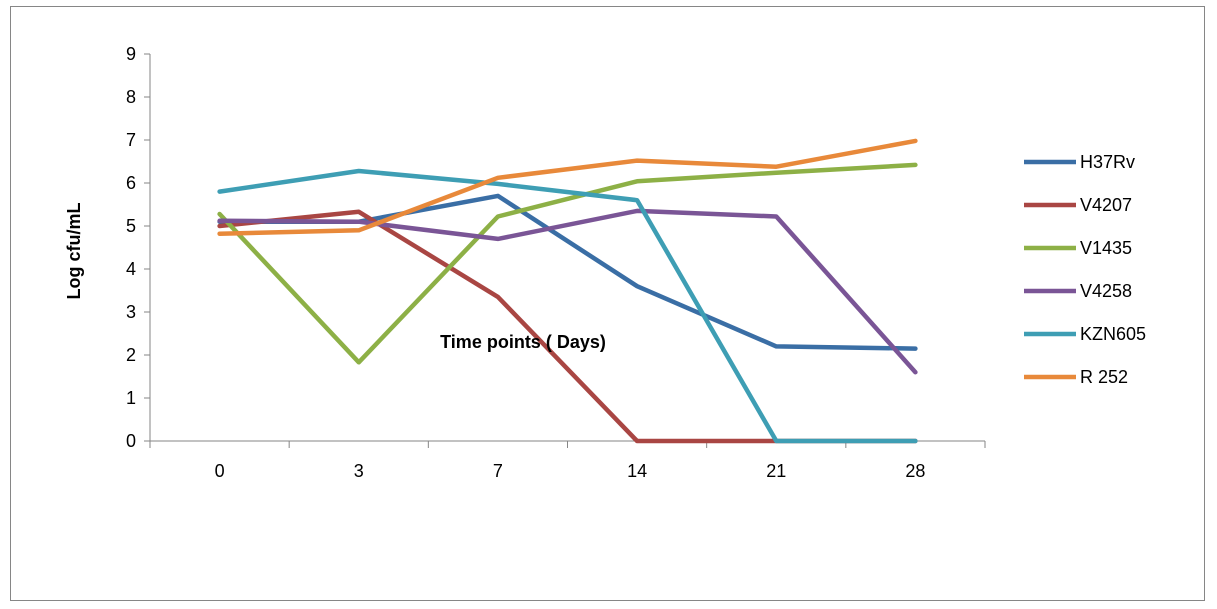 The image size is (1217, 609). Describe the element at coordinates (131, 183) in the screenshot. I see `y-tick-label: 6` at that location.